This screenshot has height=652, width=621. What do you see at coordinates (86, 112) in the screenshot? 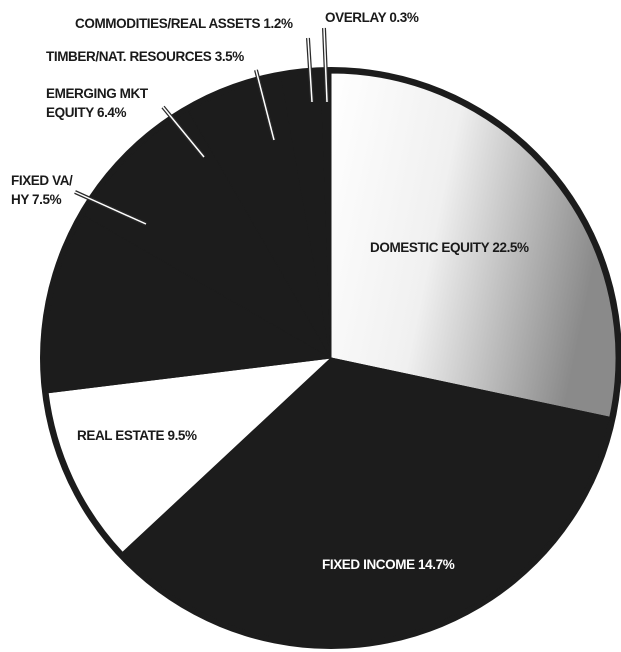
I see `label-emerging-line2: EQUITY 6.4%` at bounding box center [86, 112].